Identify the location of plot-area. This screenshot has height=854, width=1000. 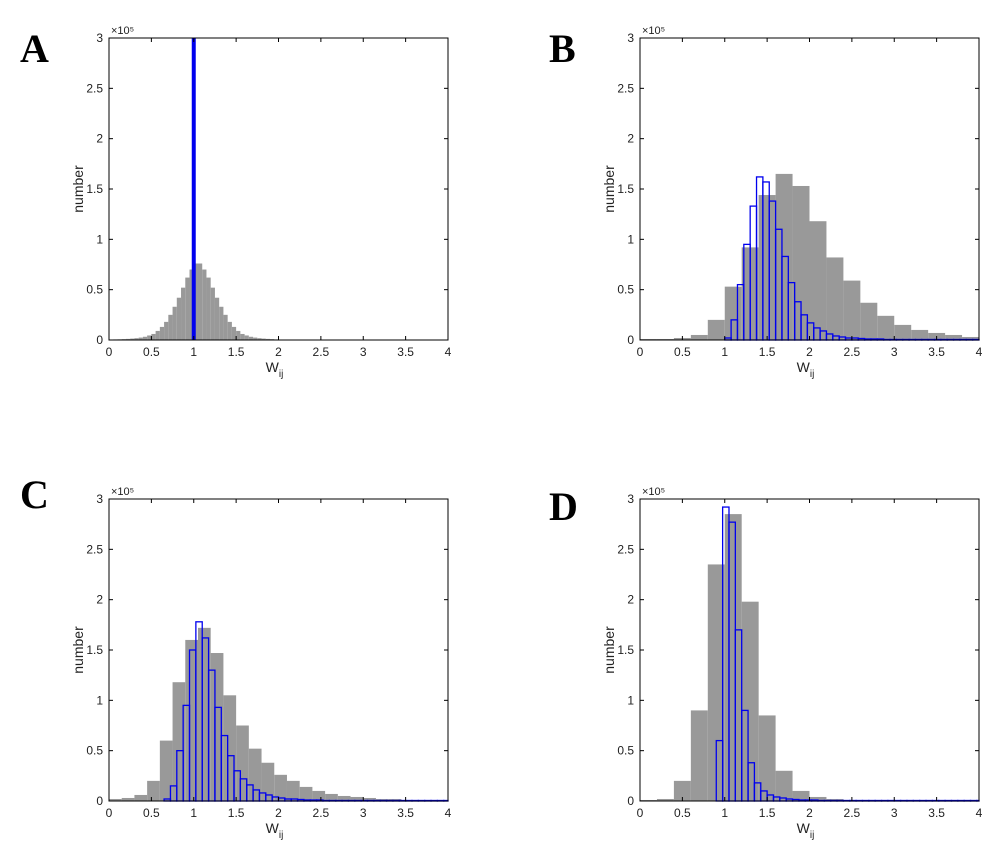
(278, 189).